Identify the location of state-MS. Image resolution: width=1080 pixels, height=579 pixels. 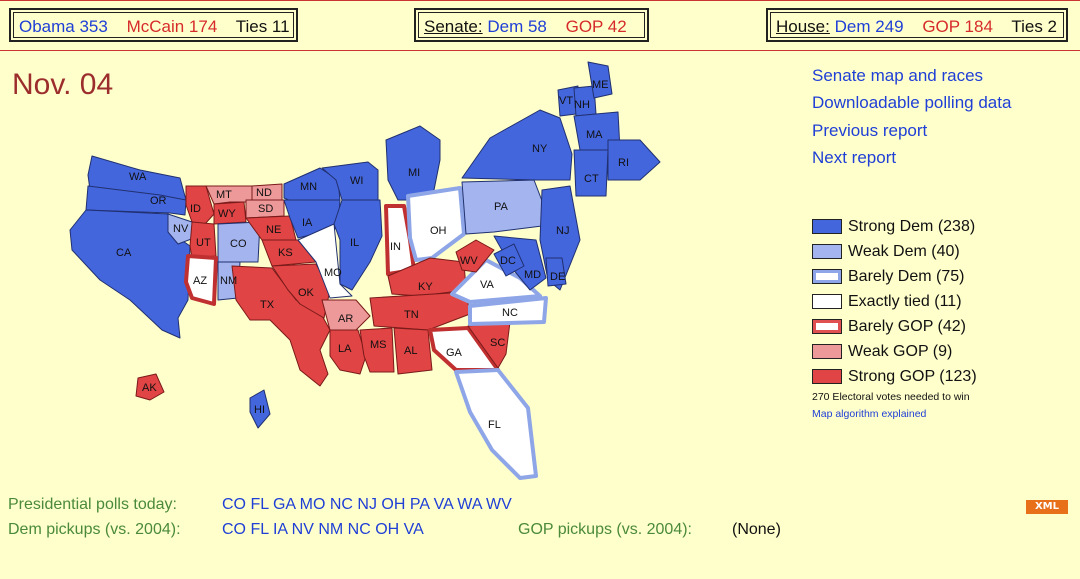
(377, 350).